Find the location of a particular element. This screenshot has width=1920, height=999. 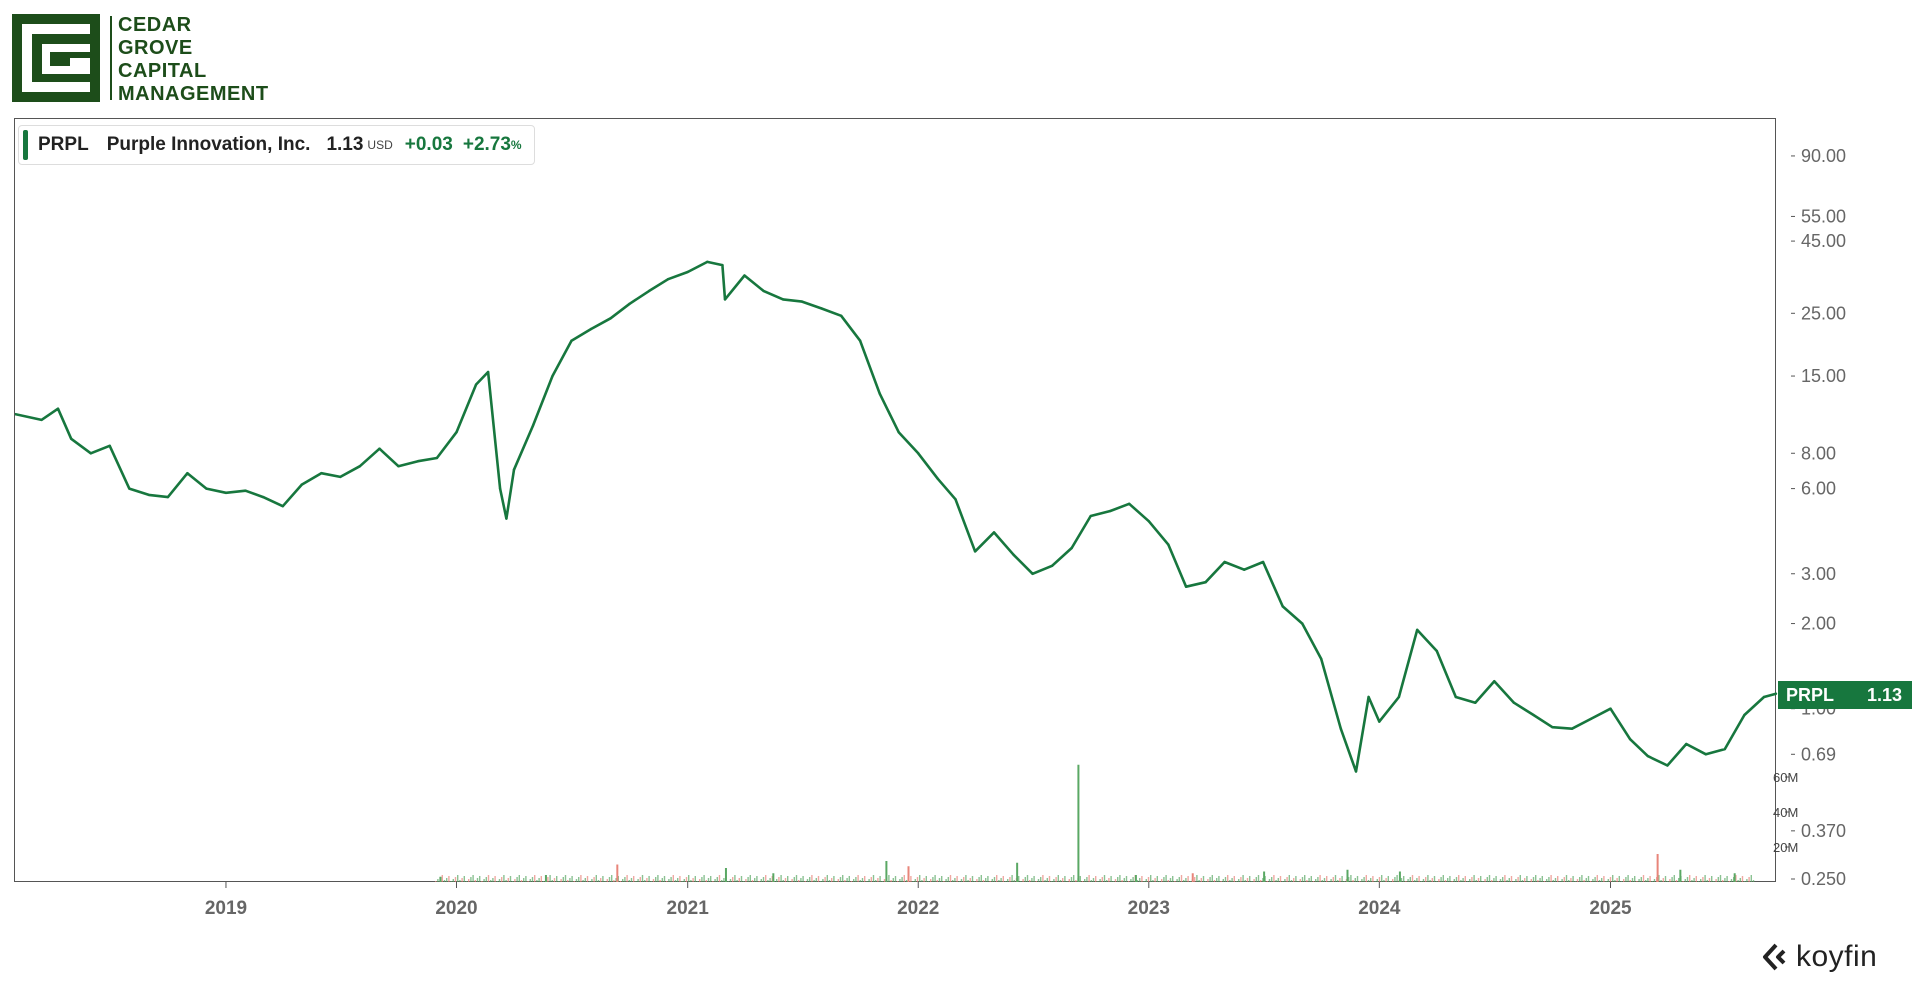

logo-line: CAPITAL is located at coordinates (162, 71).